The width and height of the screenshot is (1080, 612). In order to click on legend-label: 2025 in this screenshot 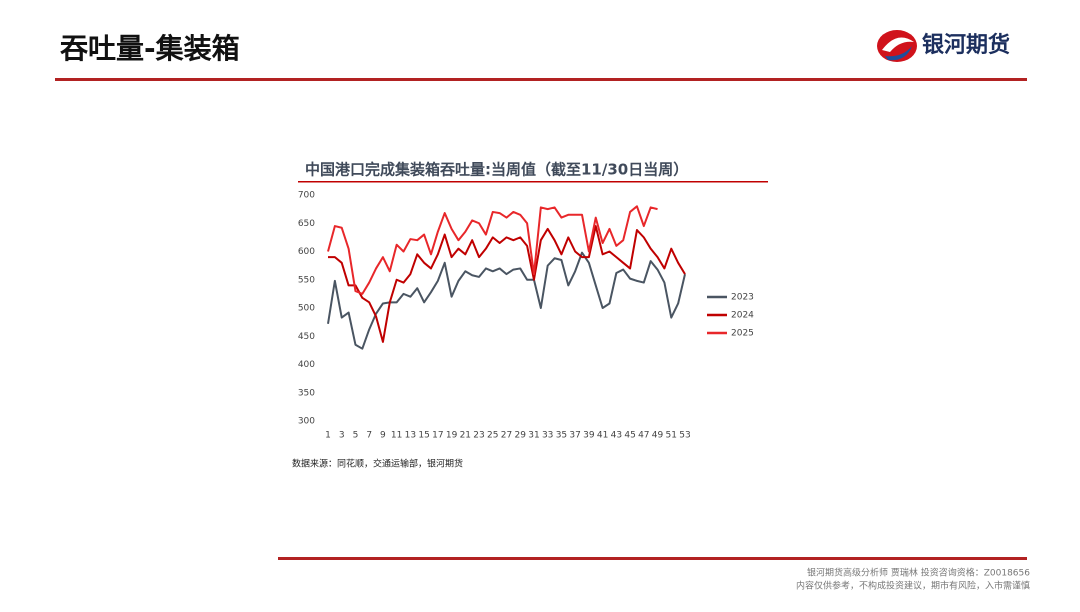, I will do `click(742, 334)`.